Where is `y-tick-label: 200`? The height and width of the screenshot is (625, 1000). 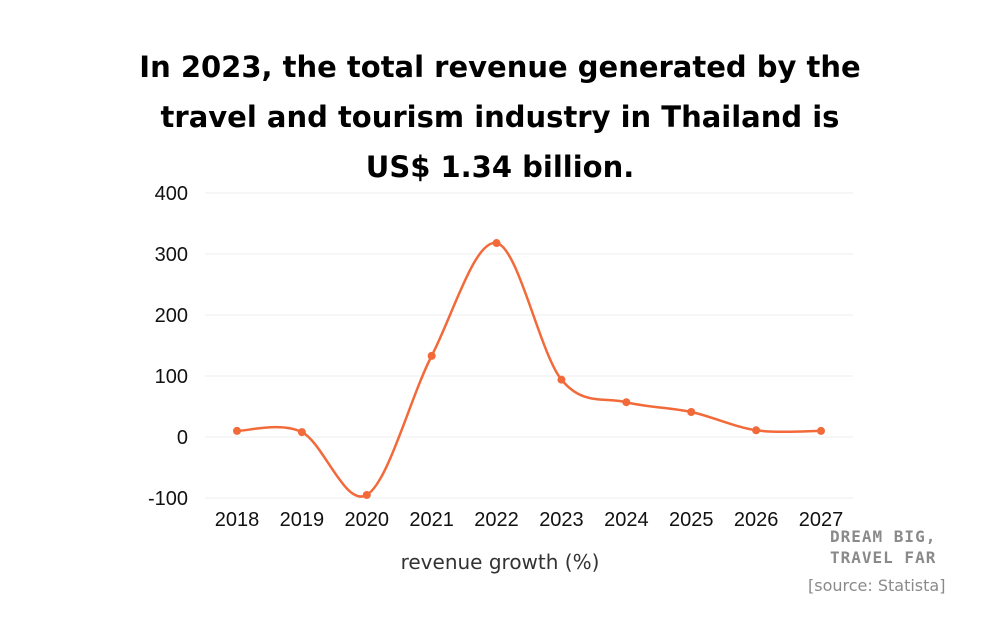
y-tick-label: 200 is located at coordinates (171, 316).